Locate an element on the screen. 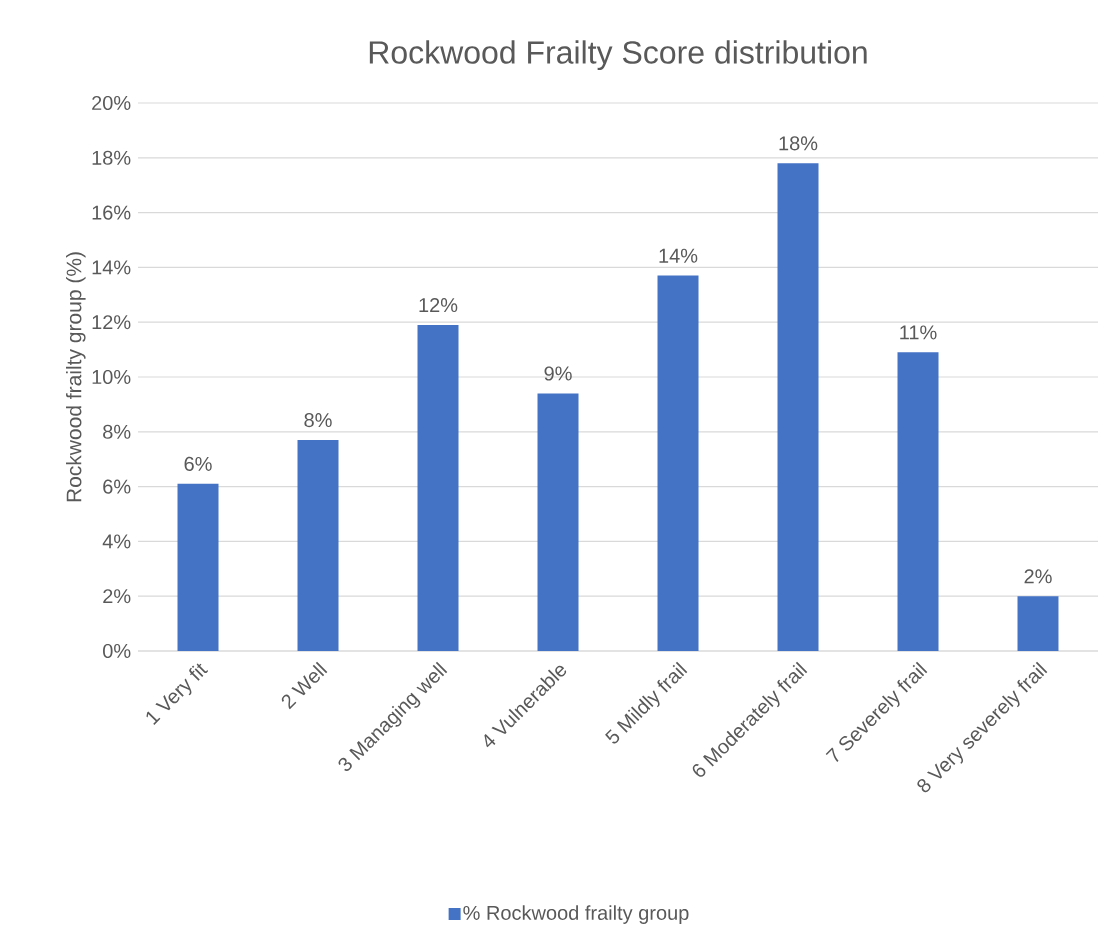 This screenshot has width=1115, height=933. data-label: 11% is located at coordinates (918, 332).